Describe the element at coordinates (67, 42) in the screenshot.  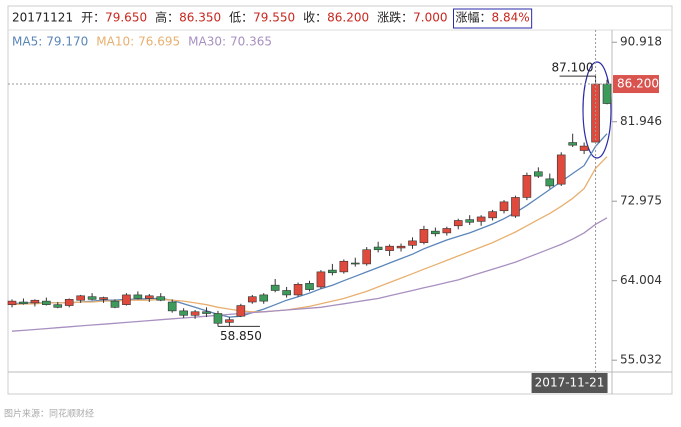
I see `legend-value: 79.170` at that location.